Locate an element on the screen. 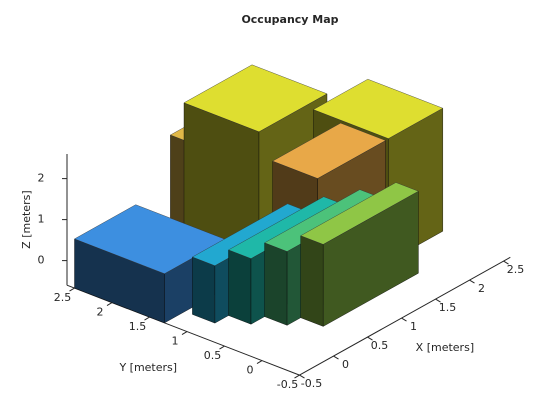 Image resolution: width=560 pixels, height=420 pixels. z-tick-label: 2 is located at coordinates (41, 178).